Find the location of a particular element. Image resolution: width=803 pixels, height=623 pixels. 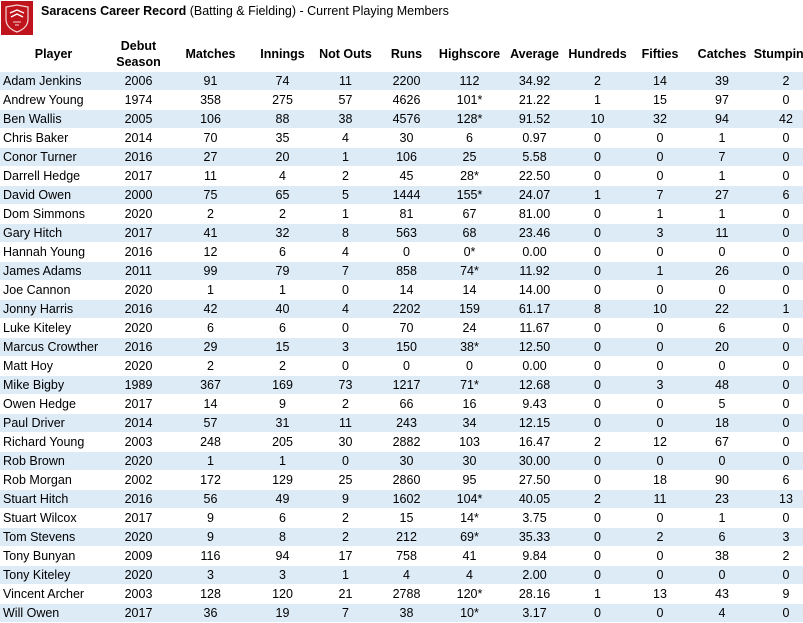

average-cell: 3.17 is located at coordinates (534, 613).